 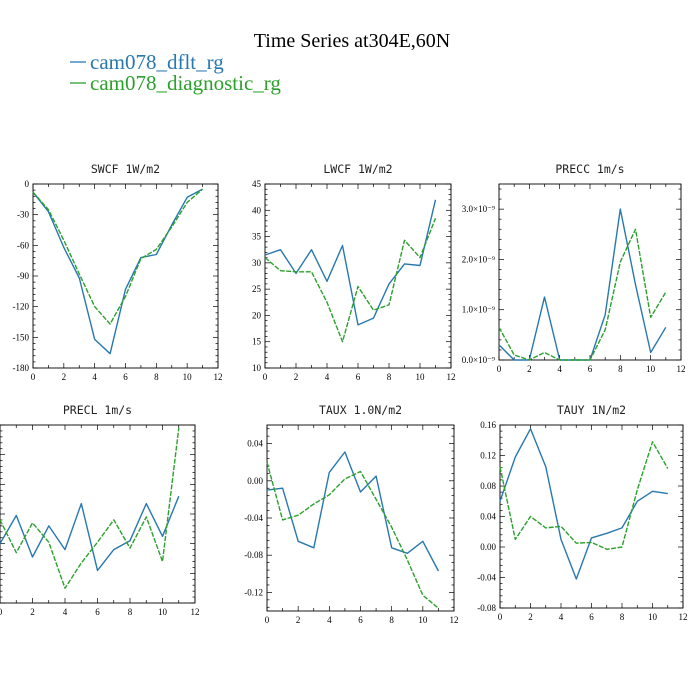 I want to click on y-tick-label: -120, so click(x=21, y=307).